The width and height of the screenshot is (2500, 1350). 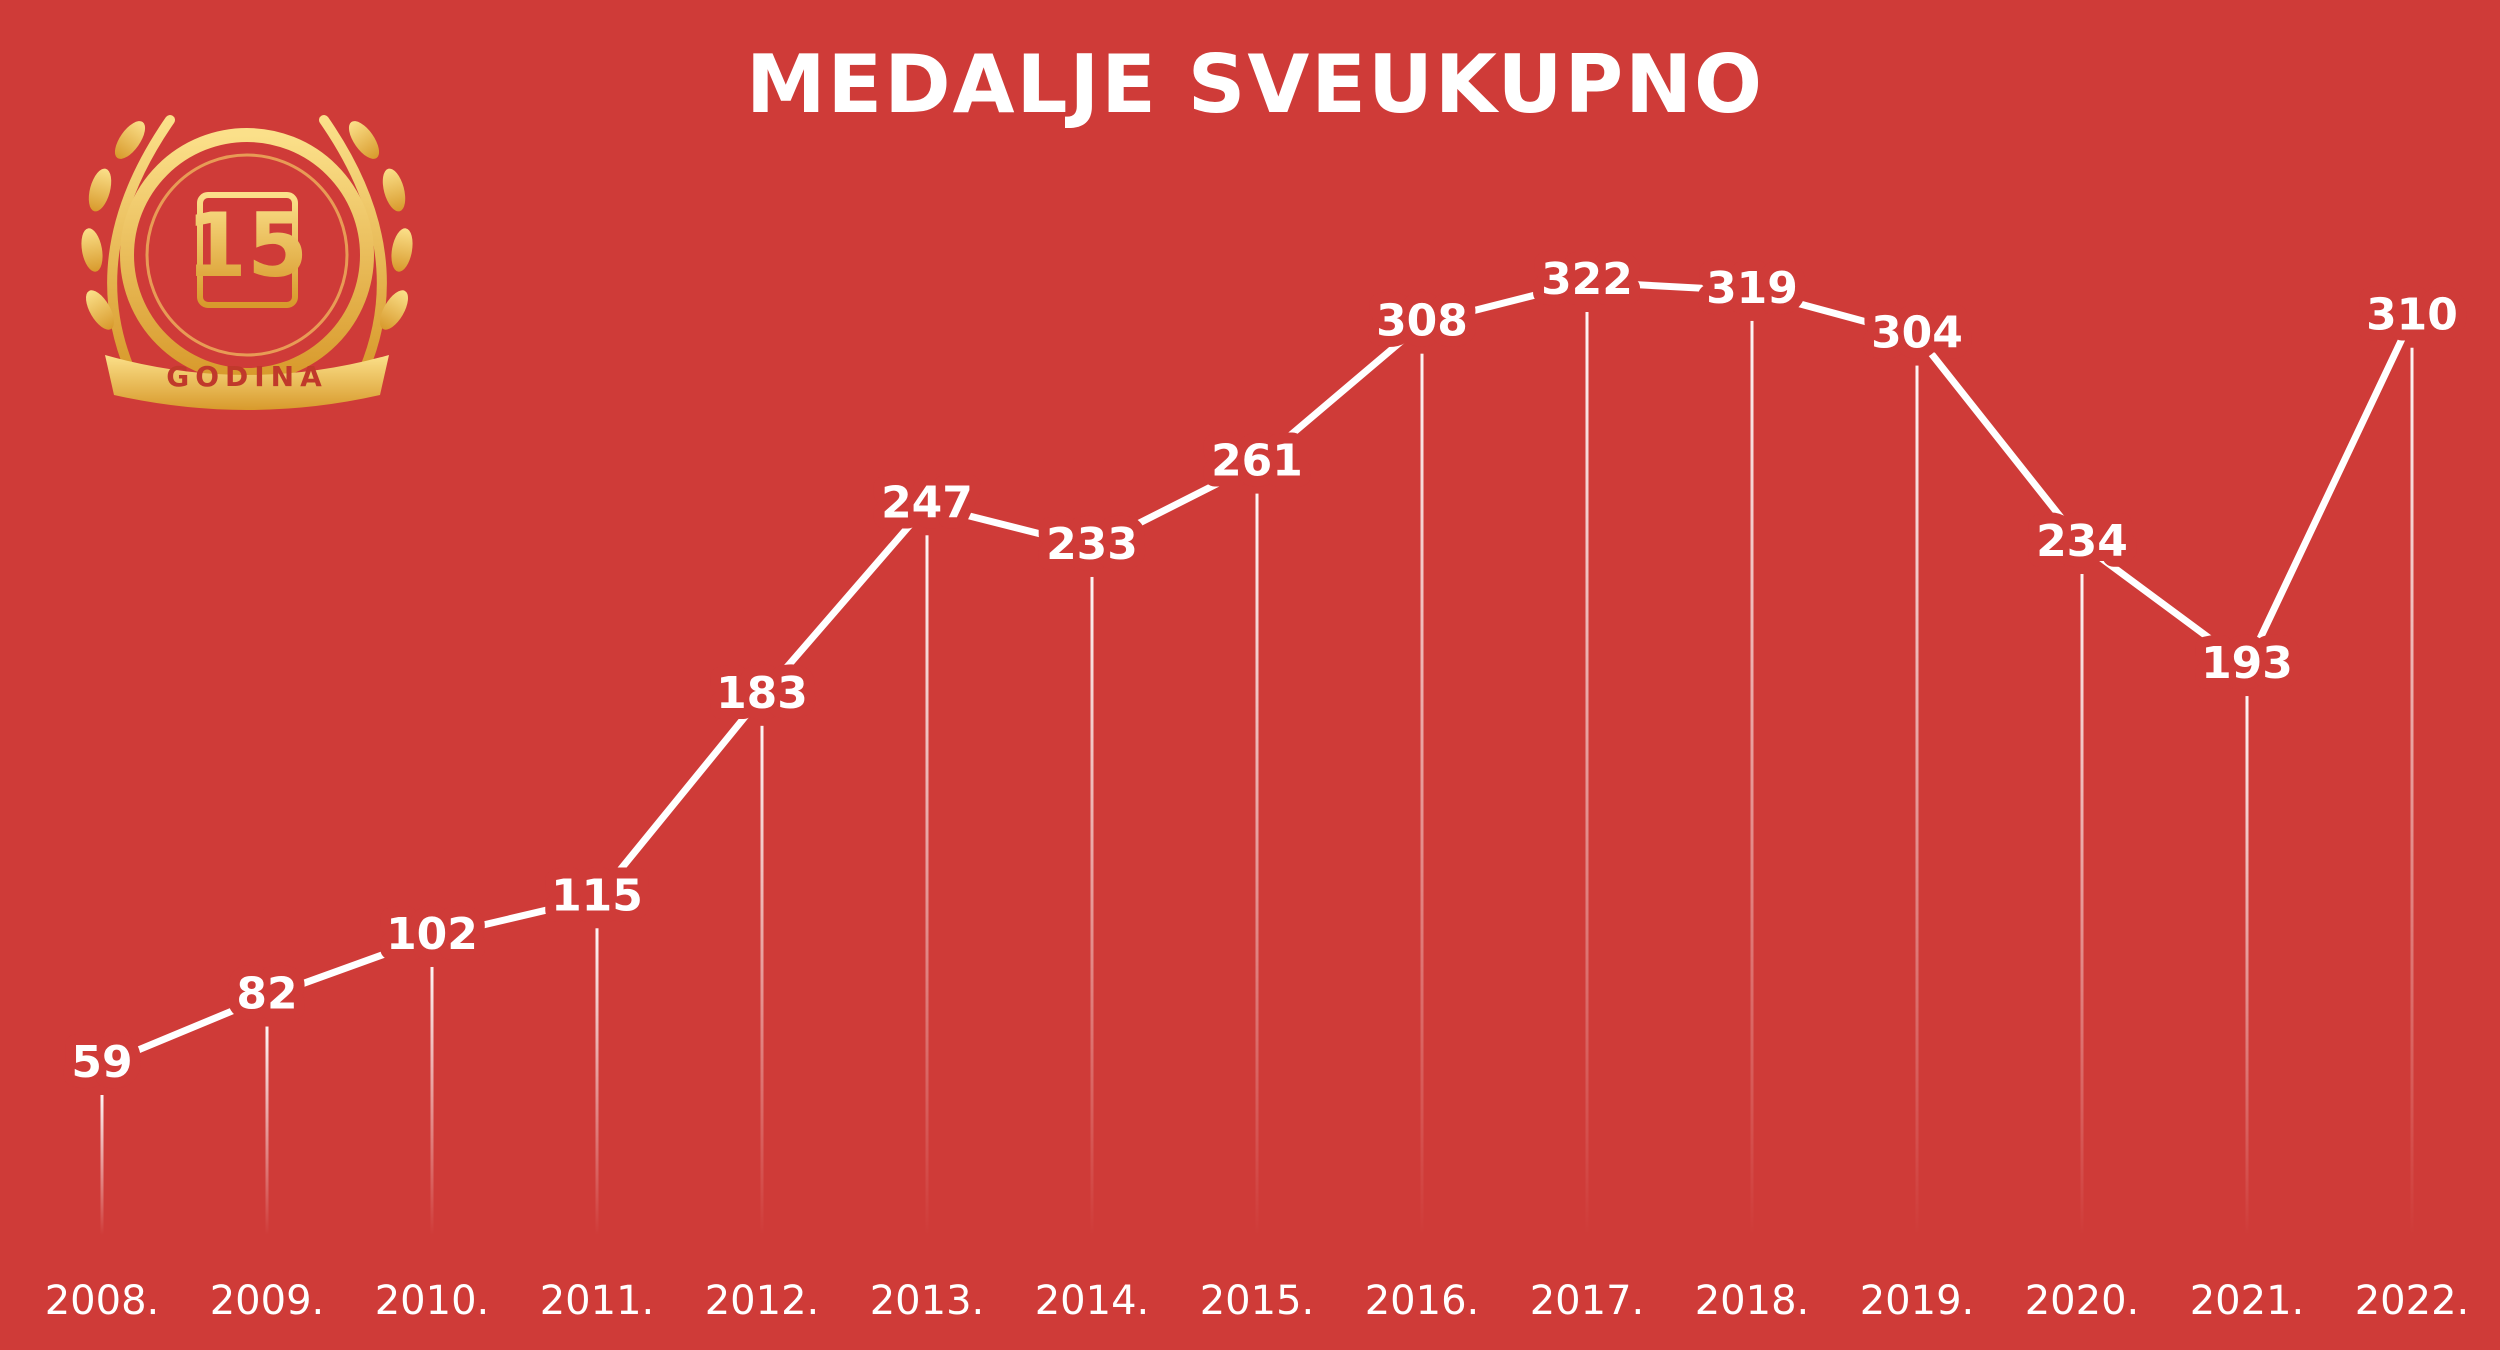 I want to click on value-label: 102, so click(x=432, y=934).